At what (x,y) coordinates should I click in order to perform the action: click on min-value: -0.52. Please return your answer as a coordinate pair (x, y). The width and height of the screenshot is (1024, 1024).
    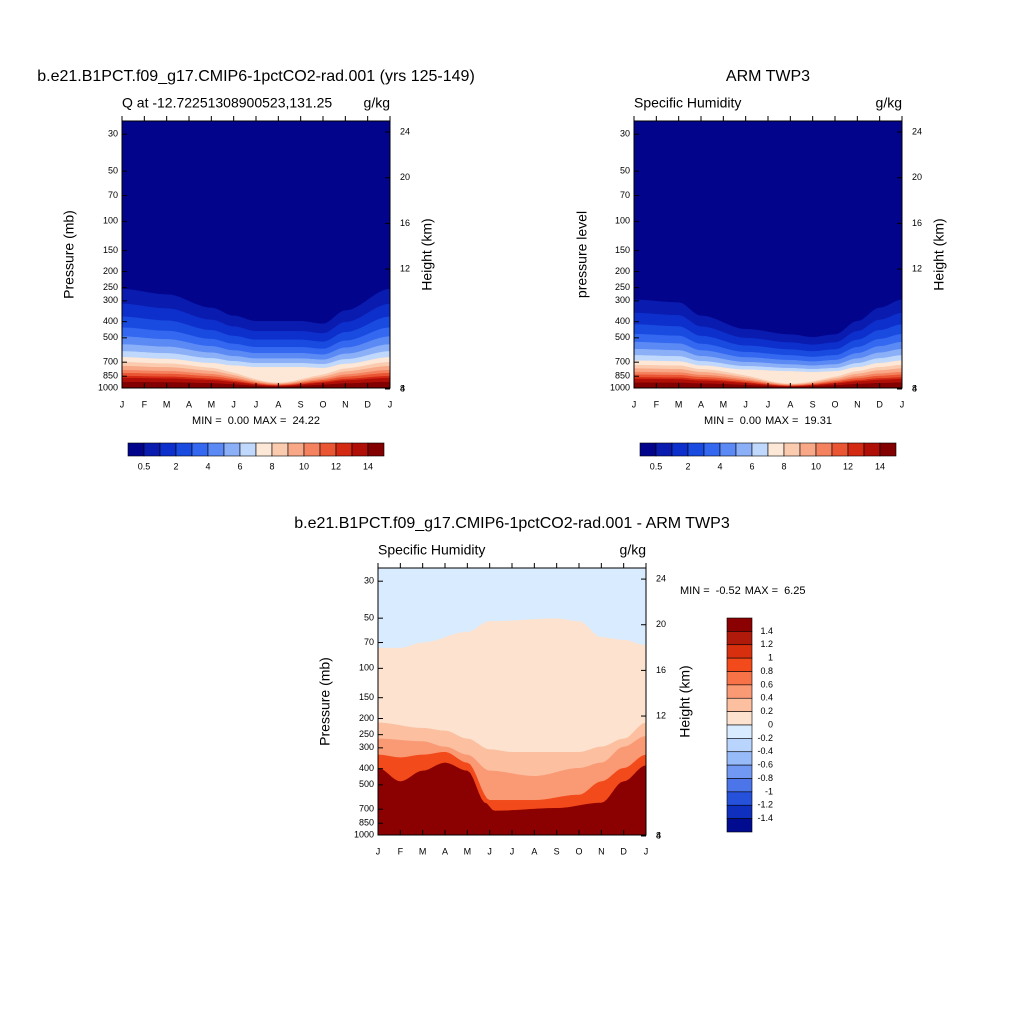
    Looking at the image, I should click on (728, 591).